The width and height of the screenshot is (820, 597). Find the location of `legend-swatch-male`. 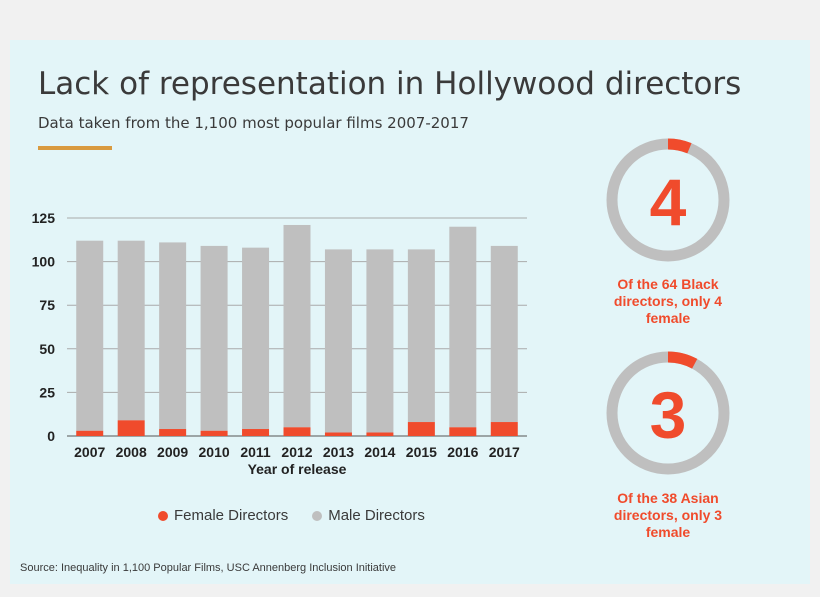

legend-swatch-male is located at coordinates (317, 515).